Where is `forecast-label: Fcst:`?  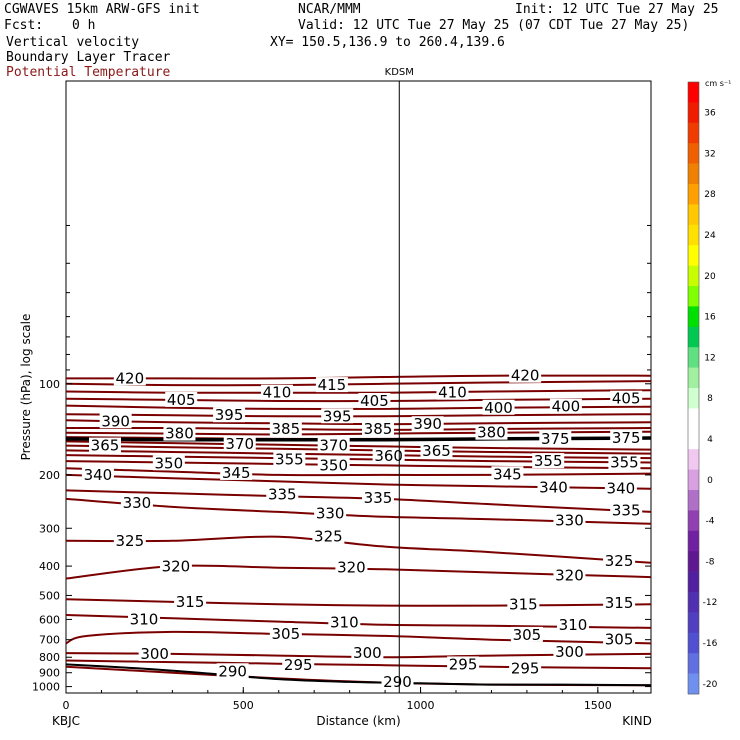 forecast-label: Fcst: is located at coordinates (24, 25).